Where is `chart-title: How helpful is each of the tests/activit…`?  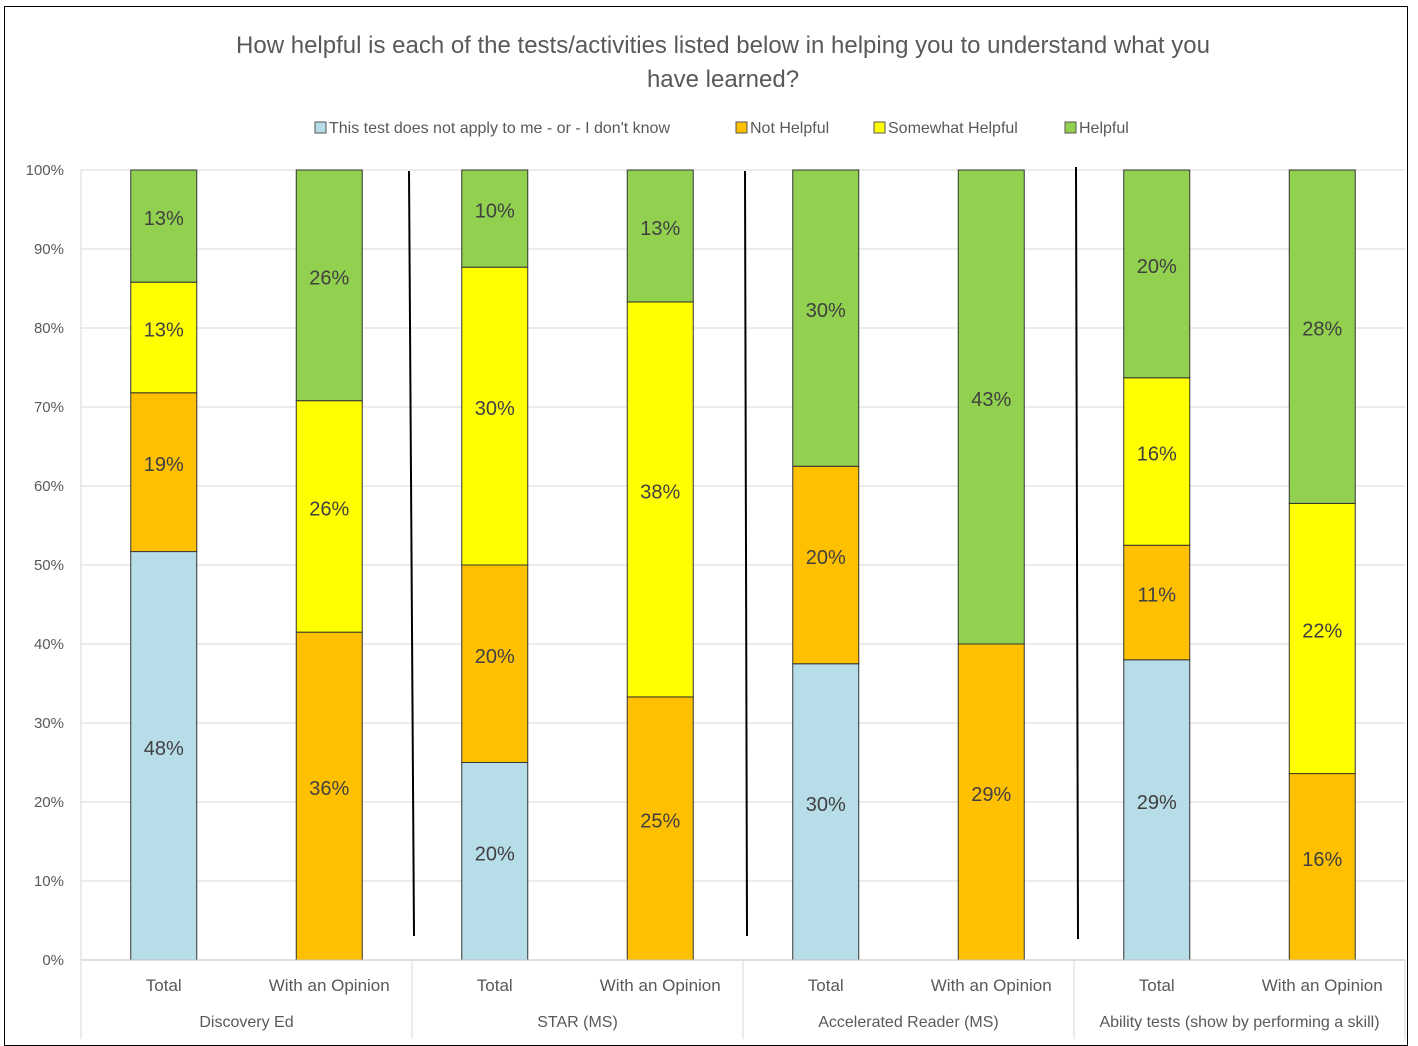
chart-title: How helpful is each of the tests/activit… is located at coordinates (723, 62).